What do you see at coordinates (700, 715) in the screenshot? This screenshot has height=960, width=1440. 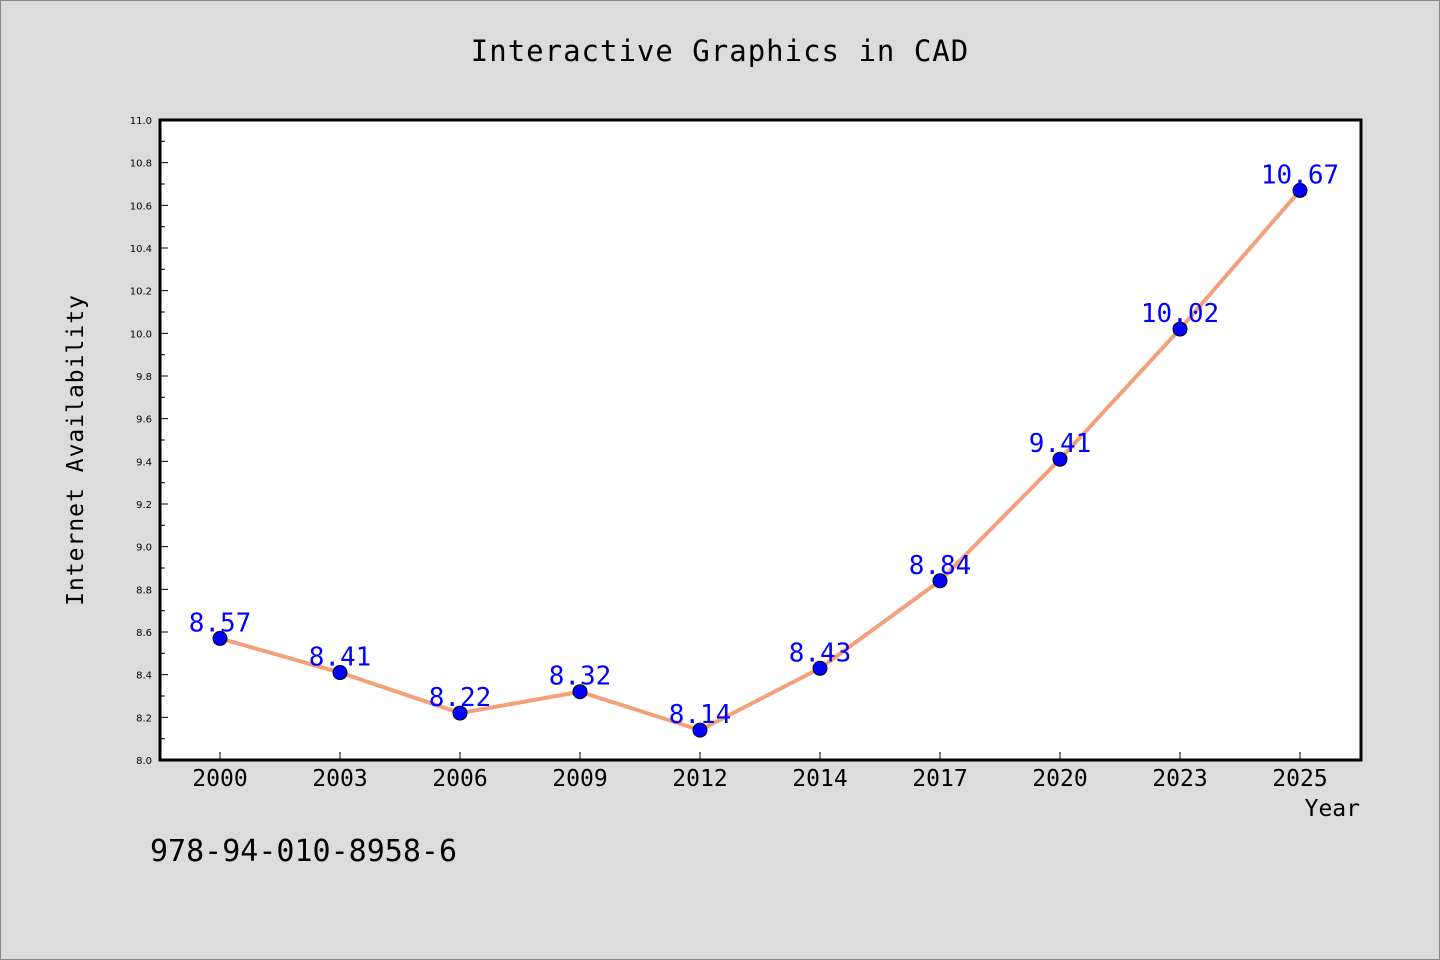 I see `data-label: 8.14` at bounding box center [700, 715].